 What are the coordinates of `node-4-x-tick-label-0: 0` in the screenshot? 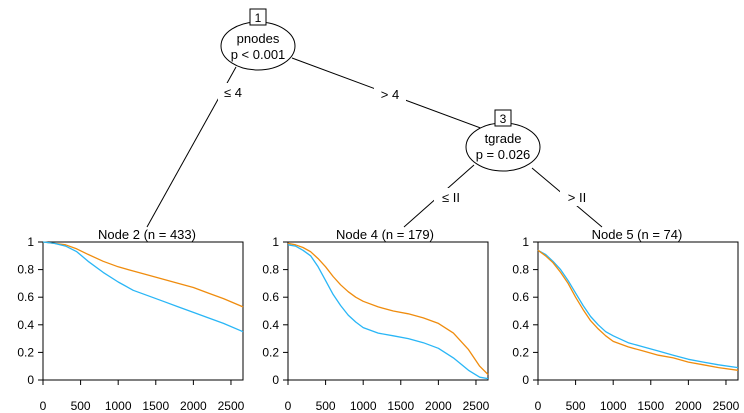 It's located at (288, 406).